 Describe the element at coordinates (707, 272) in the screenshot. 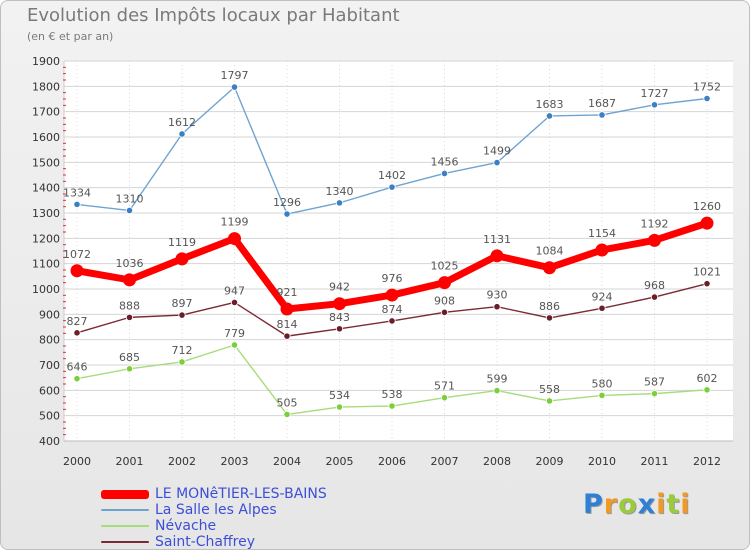

I see `data-label: 1021` at that location.